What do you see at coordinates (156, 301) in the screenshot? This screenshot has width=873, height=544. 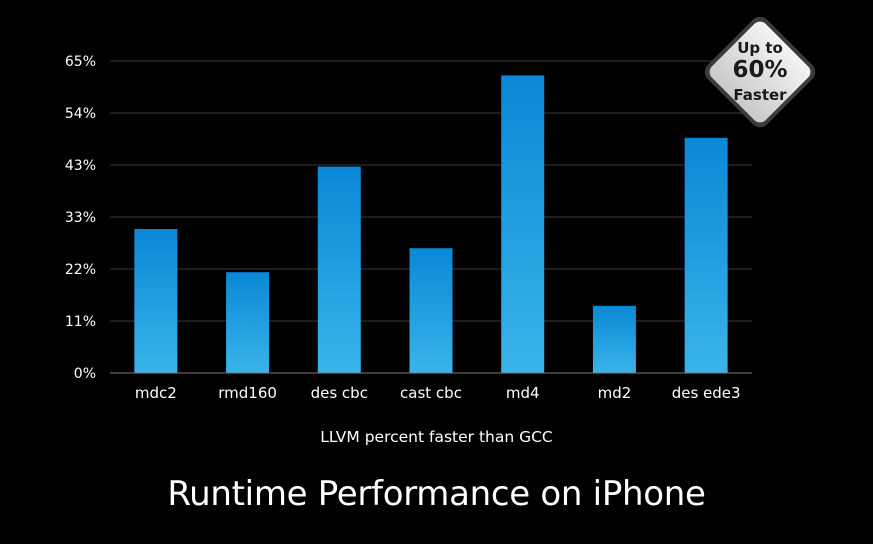 I see `bar-mdc2` at bounding box center [156, 301].